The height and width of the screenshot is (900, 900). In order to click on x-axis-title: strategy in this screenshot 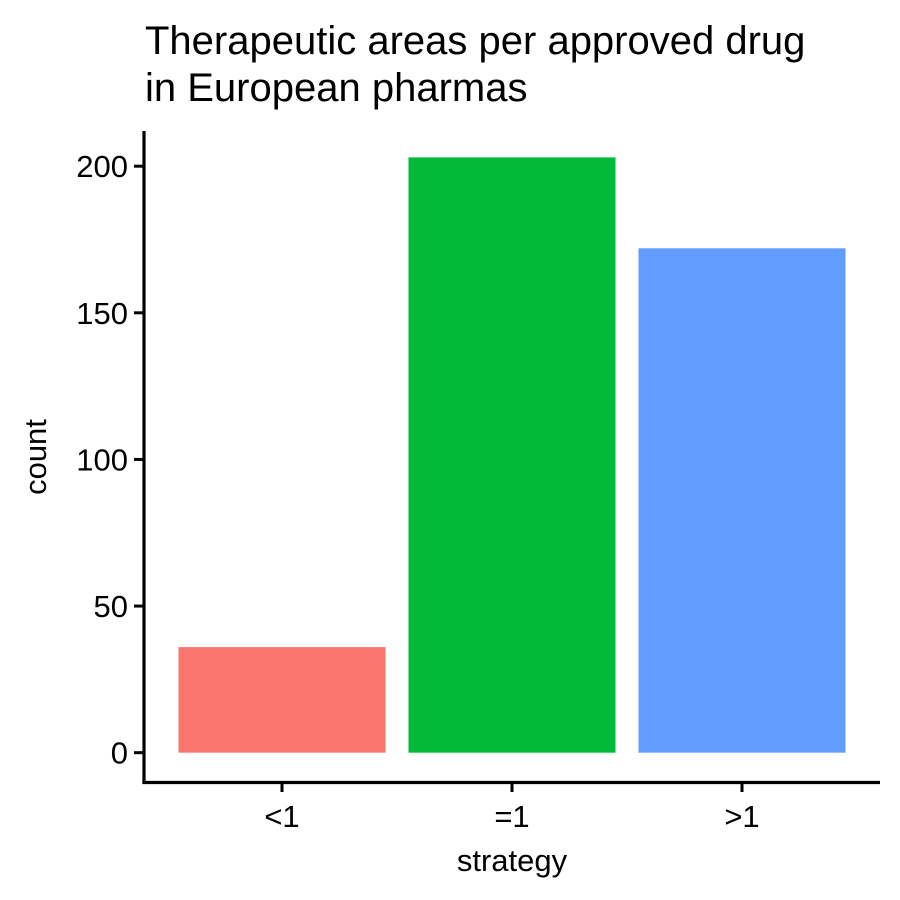, I will do `click(512, 860)`.